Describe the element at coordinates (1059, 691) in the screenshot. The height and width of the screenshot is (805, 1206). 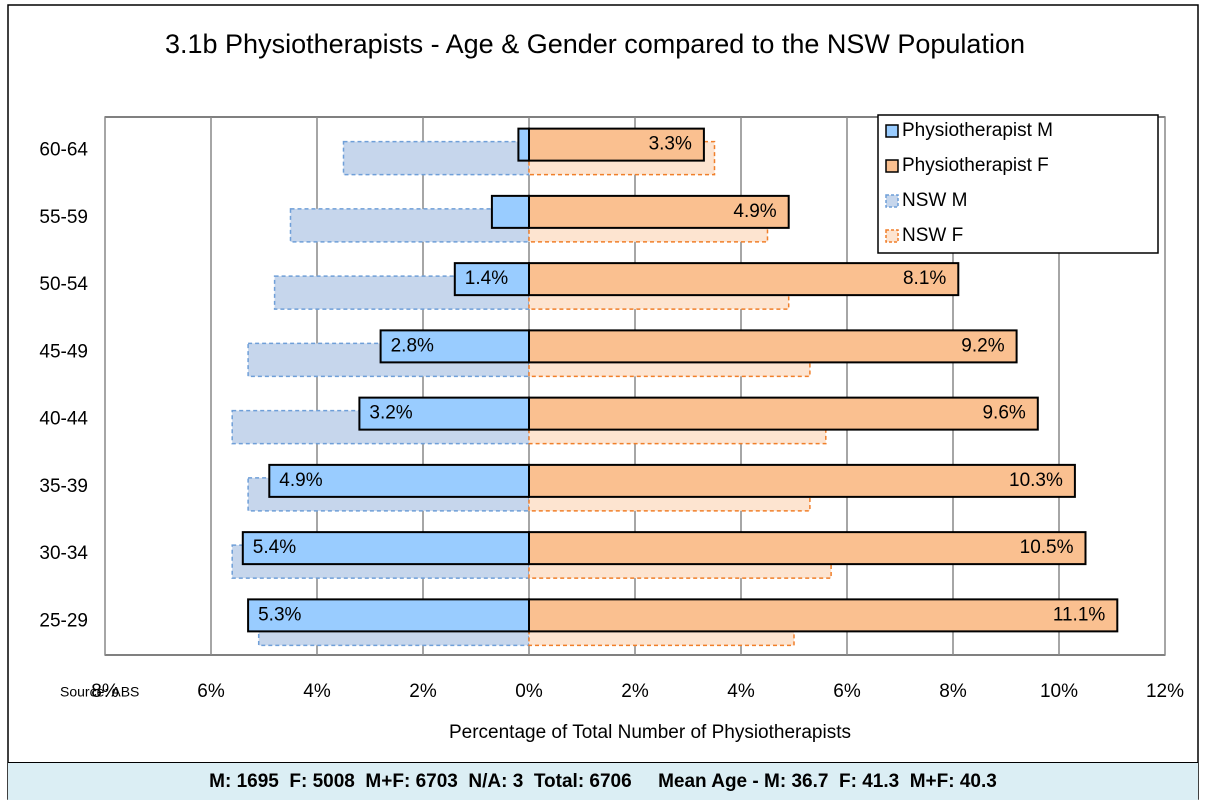
I see `x-tick-label: 10%` at that location.